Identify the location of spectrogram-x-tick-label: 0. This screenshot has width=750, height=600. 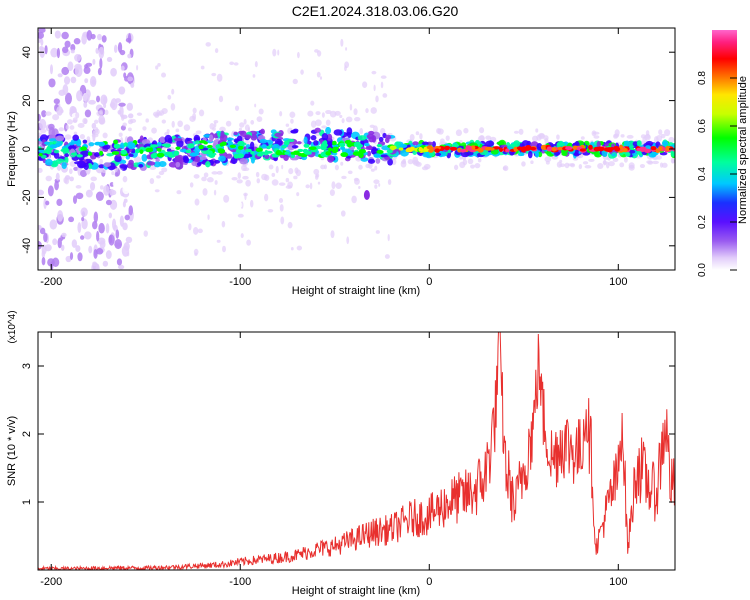
(429, 282).